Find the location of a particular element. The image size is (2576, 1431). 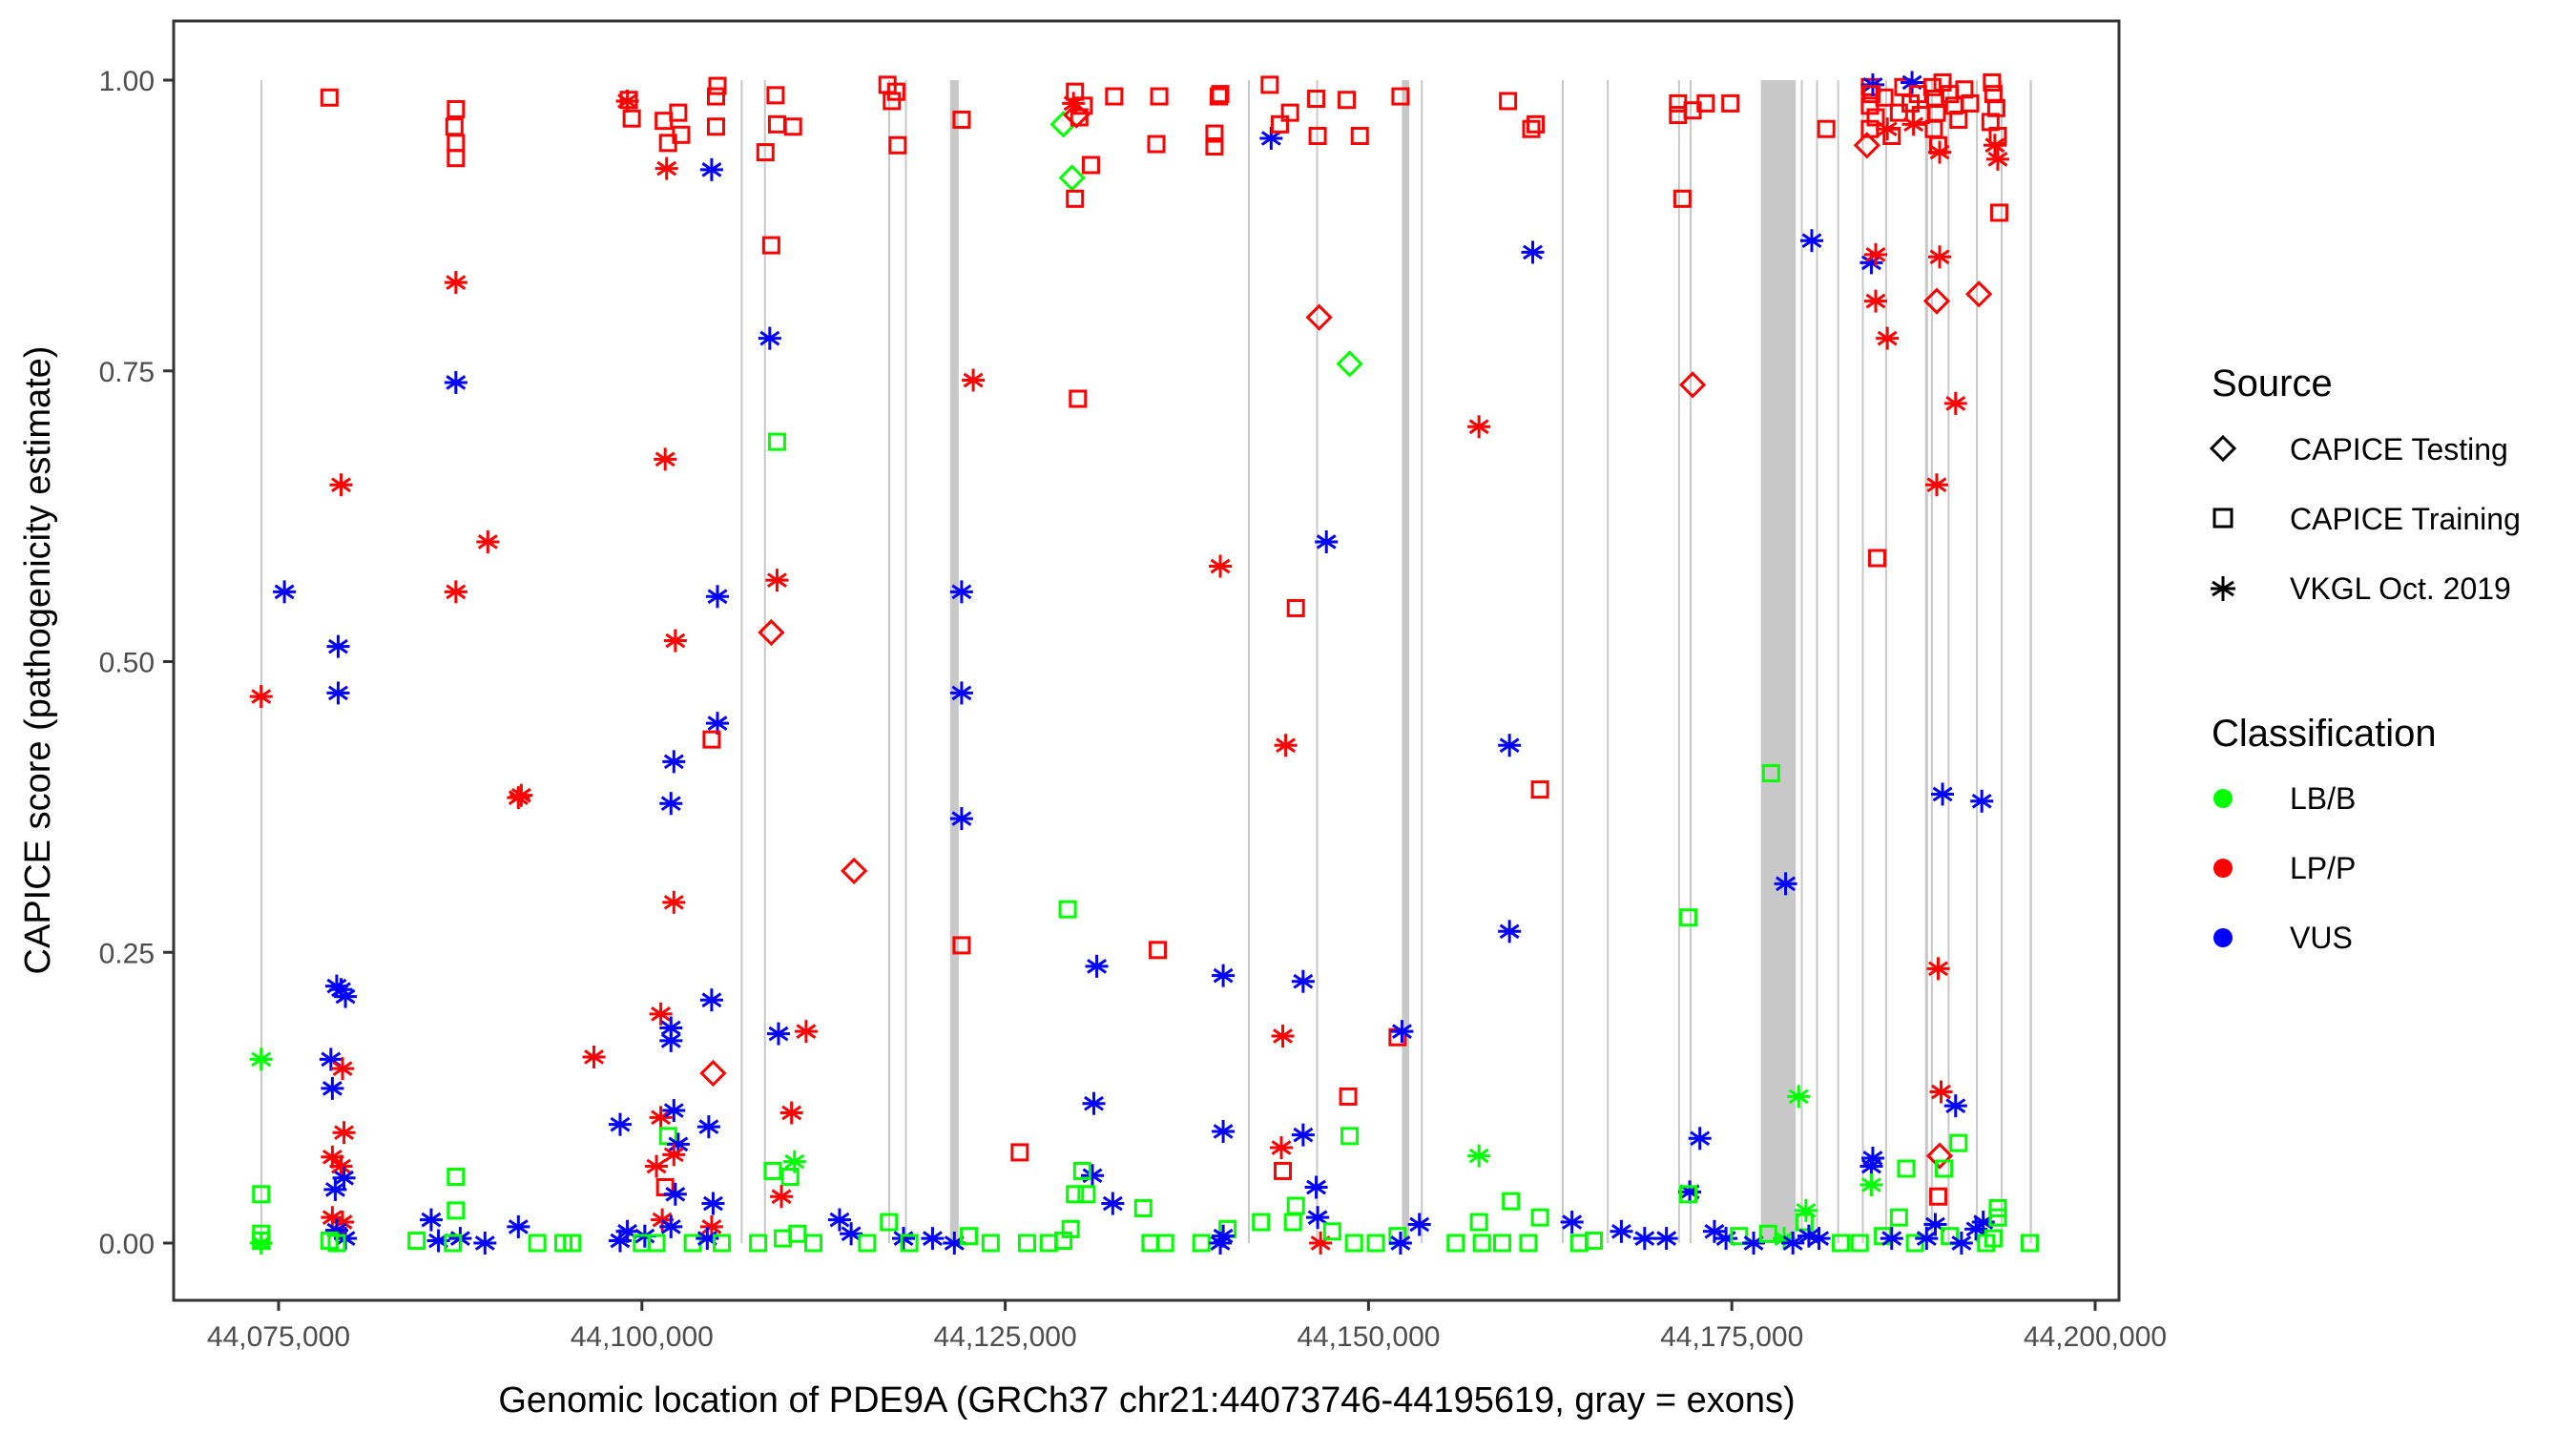

y-tick-label: 0.25 is located at coordinates (127, 953).